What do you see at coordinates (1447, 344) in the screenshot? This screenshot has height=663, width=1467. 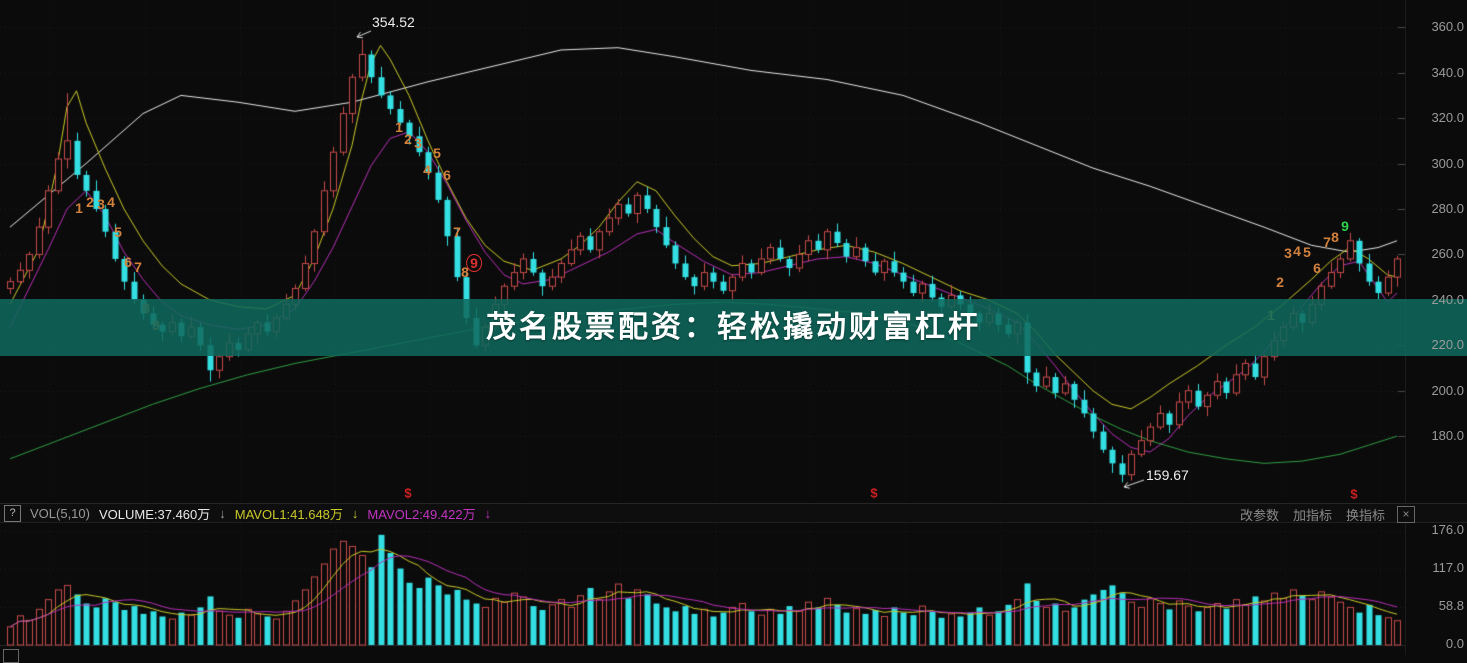 I see `price-axis-label: 220.0` at bounding box center [1447, 344].